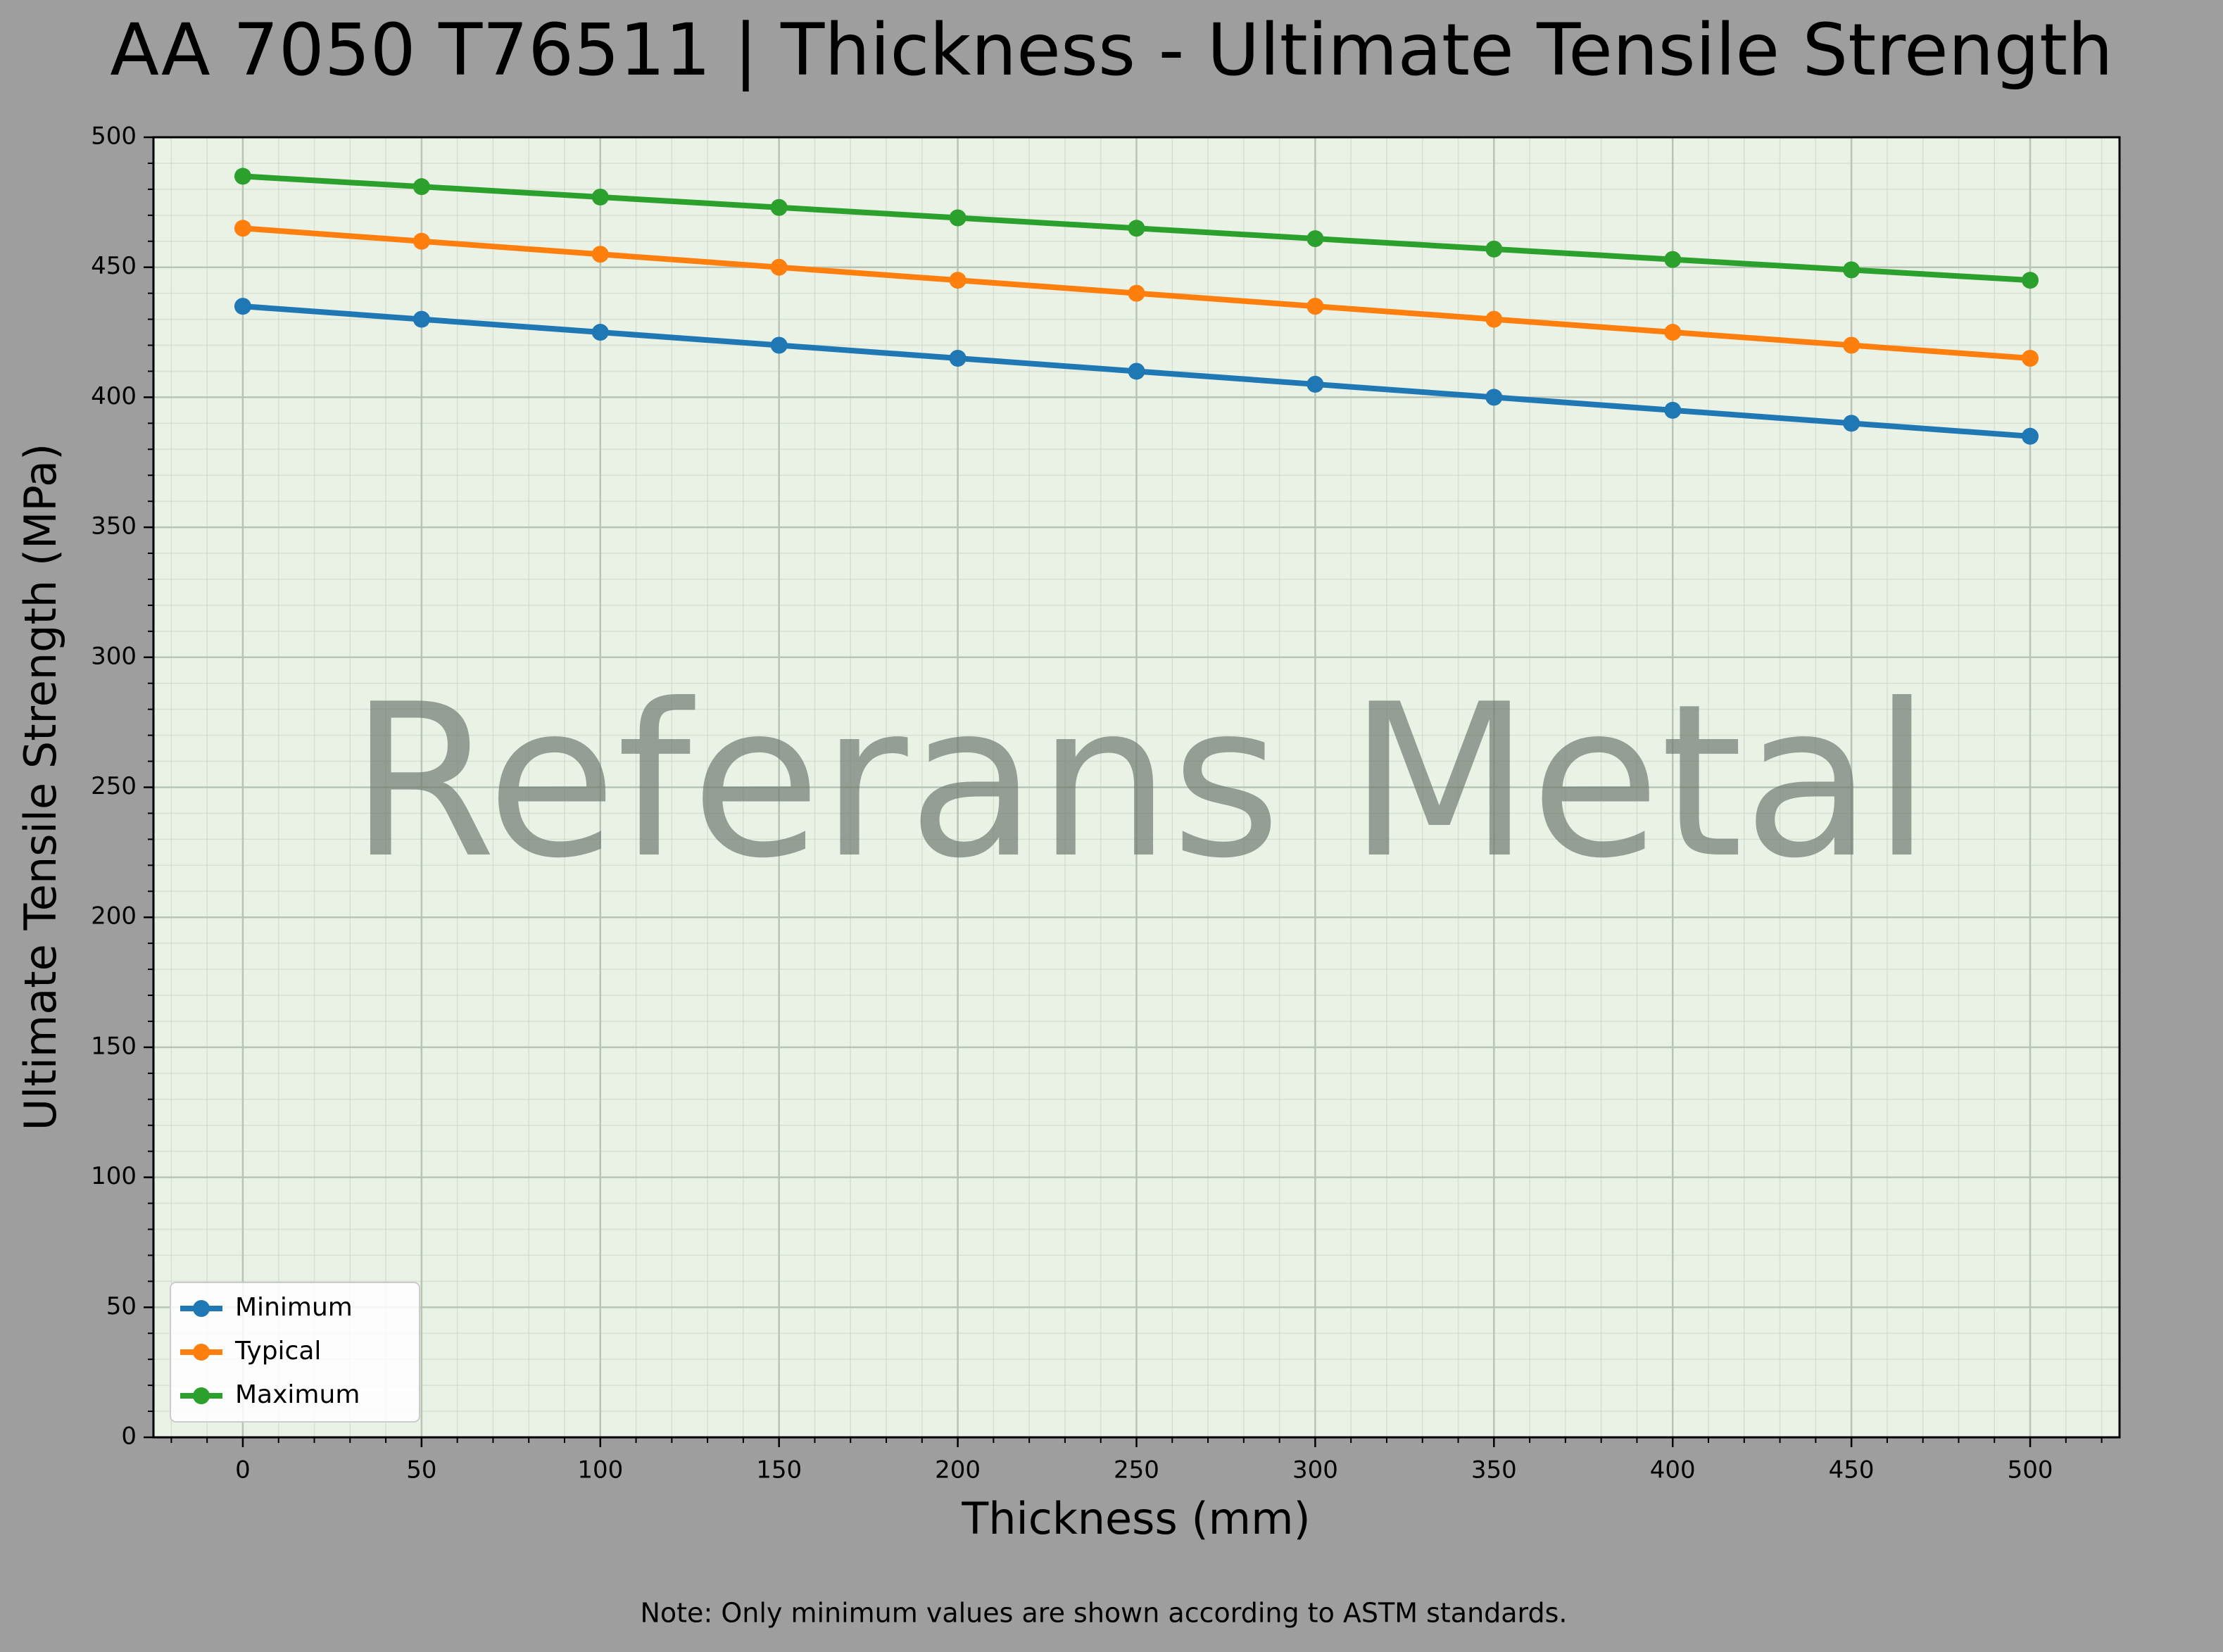  What do you see at coordinates (1494, 1470) in the screenshot?
I see `x-tick-label: 350` at bounding box center [1494, 1470].